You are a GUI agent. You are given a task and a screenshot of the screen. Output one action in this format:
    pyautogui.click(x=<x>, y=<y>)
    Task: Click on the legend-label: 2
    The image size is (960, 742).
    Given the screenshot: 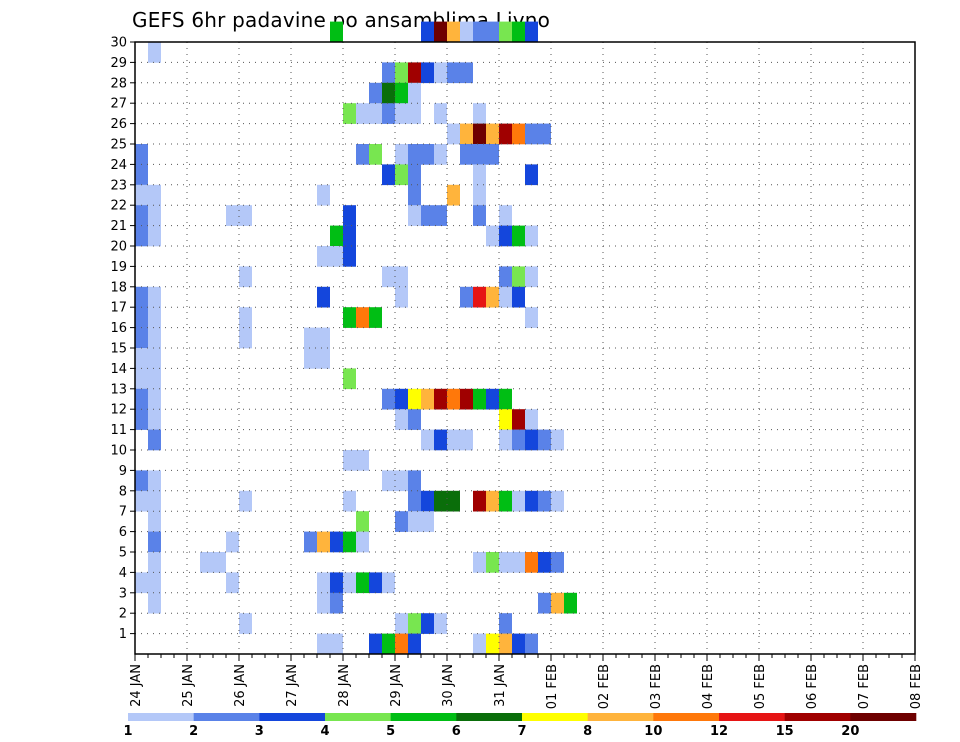 What is the action you would take?
    pyautogui.click(x=193, y=731)
    